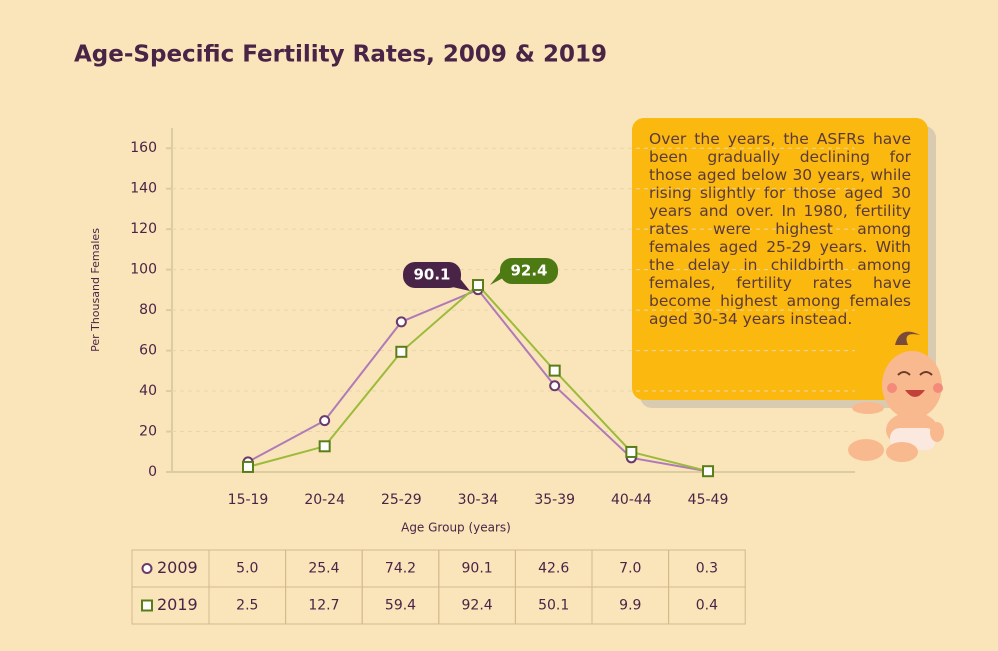 The height and width of the screenshot is (651, 998). I want to click on table-value: 0.3, so click(707, 569).